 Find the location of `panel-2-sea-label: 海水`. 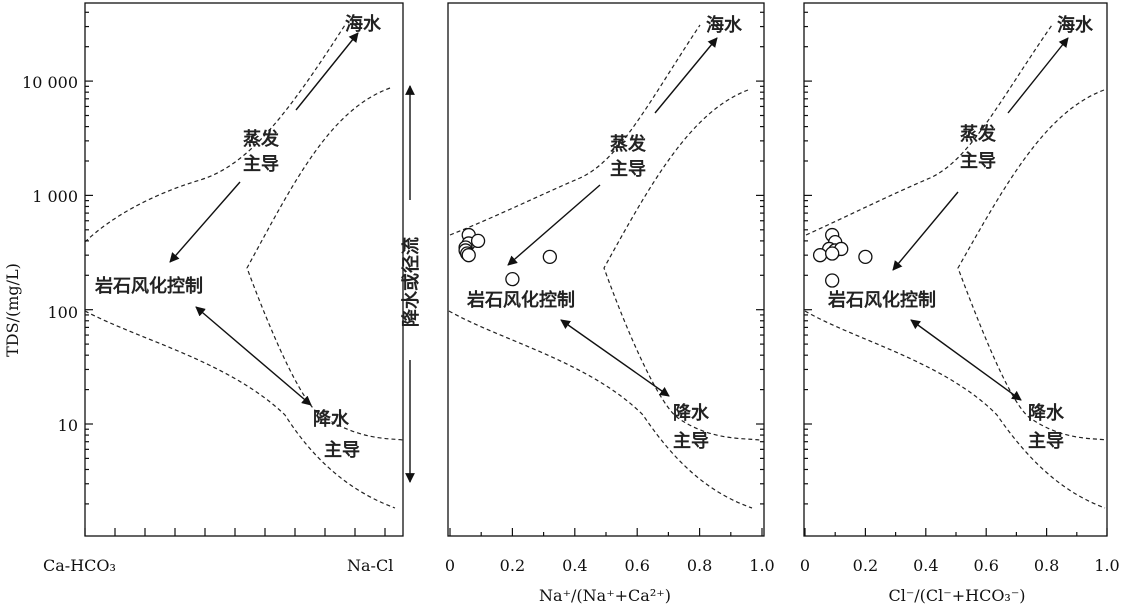

panel-2-sea-label: 海水 is located at coordinates (724, 25).